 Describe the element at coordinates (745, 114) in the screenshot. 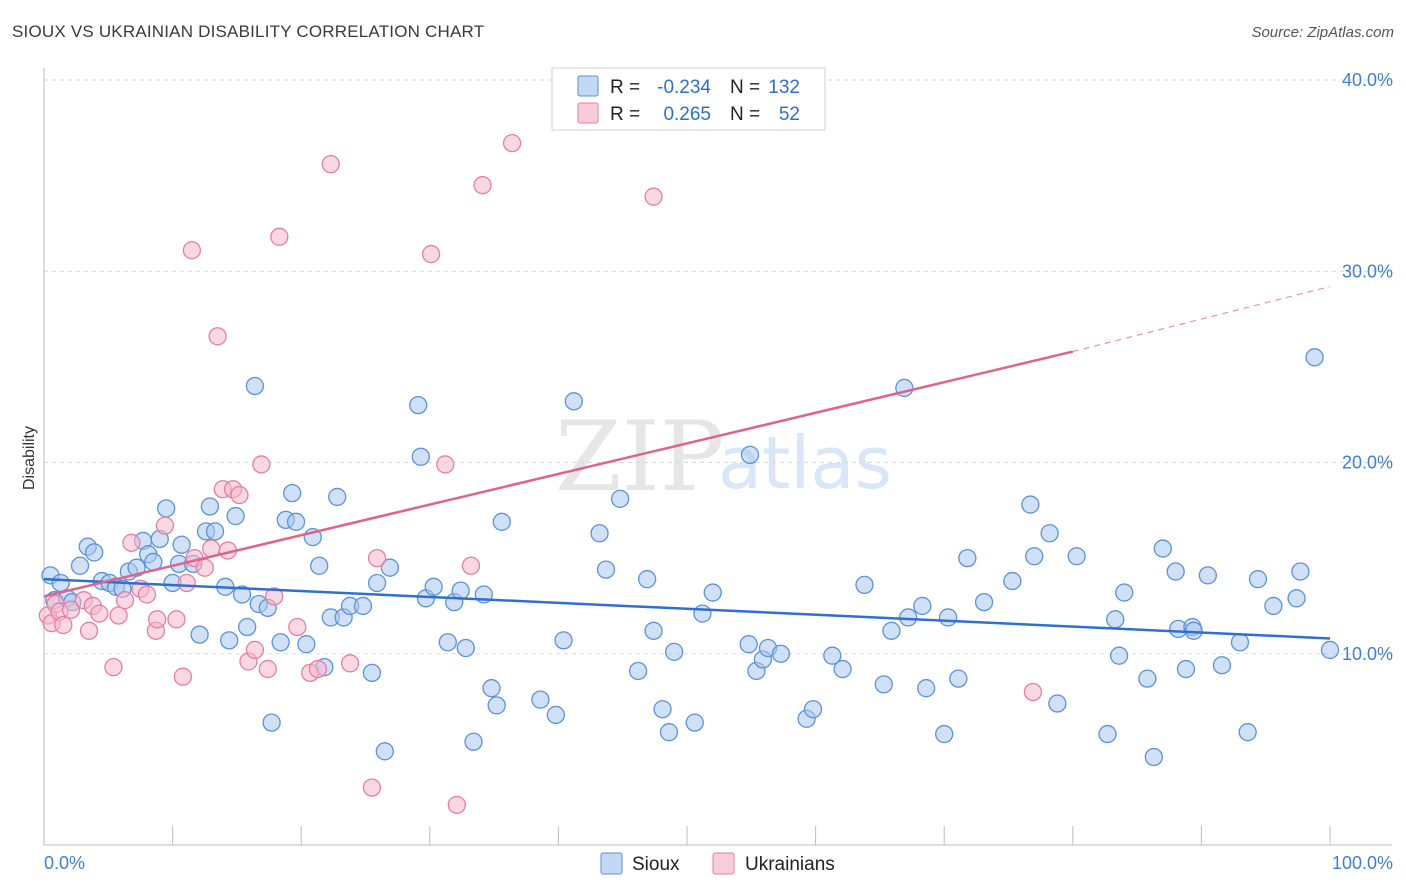

I see `legend-n-label-ukrainians: N =` at that location.